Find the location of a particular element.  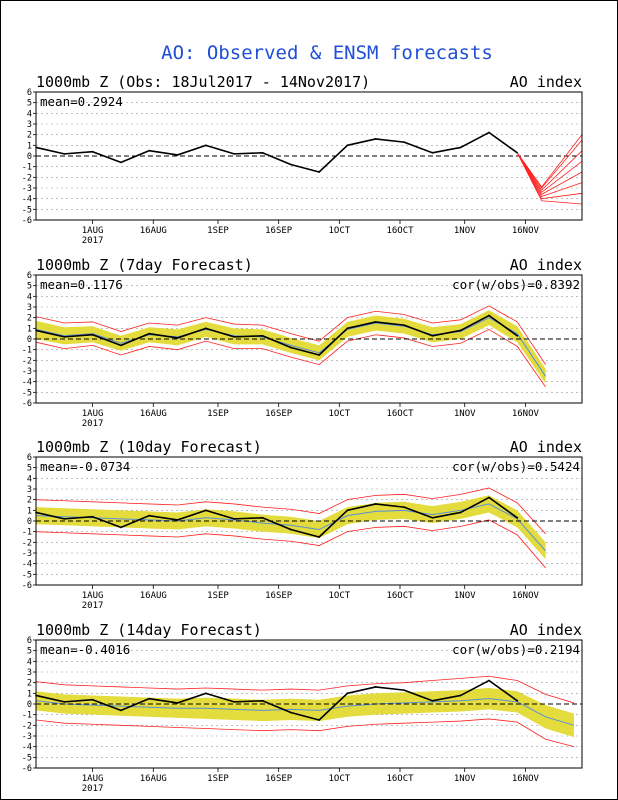

spread-band is located at coordinates (291, 527).